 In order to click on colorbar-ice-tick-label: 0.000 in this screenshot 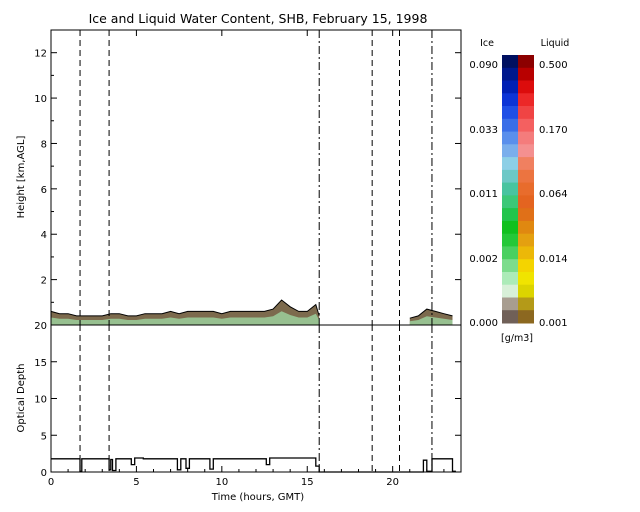, I will do `click(483, 323)`.